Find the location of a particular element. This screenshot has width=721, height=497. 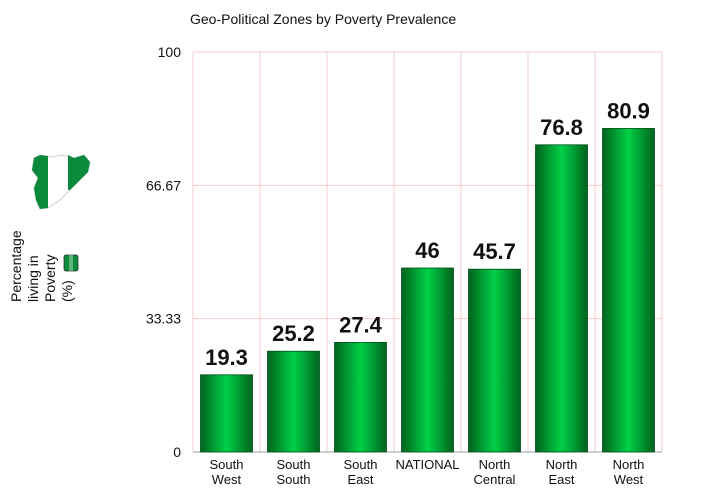

data-label: 45.7 is located at coordinates (494, 251).